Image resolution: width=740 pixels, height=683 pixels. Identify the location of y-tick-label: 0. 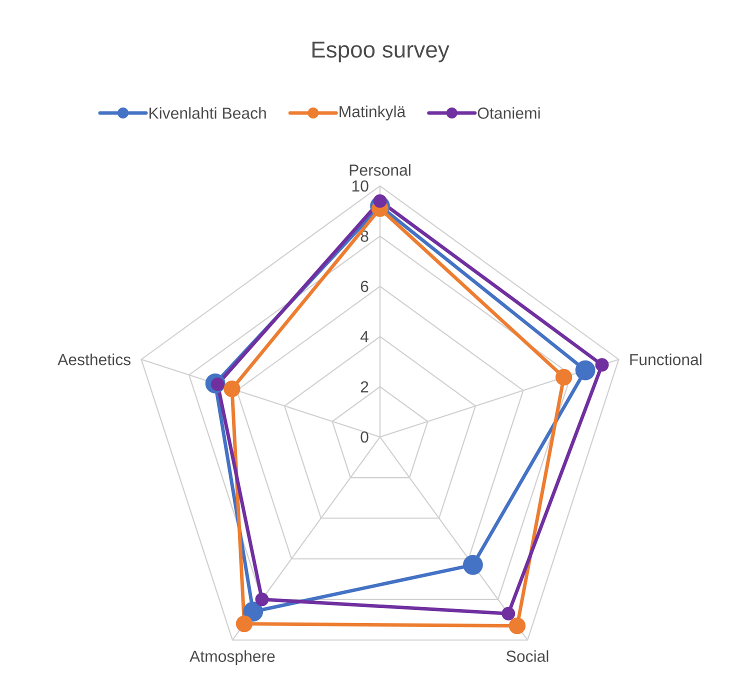
(364, 437).